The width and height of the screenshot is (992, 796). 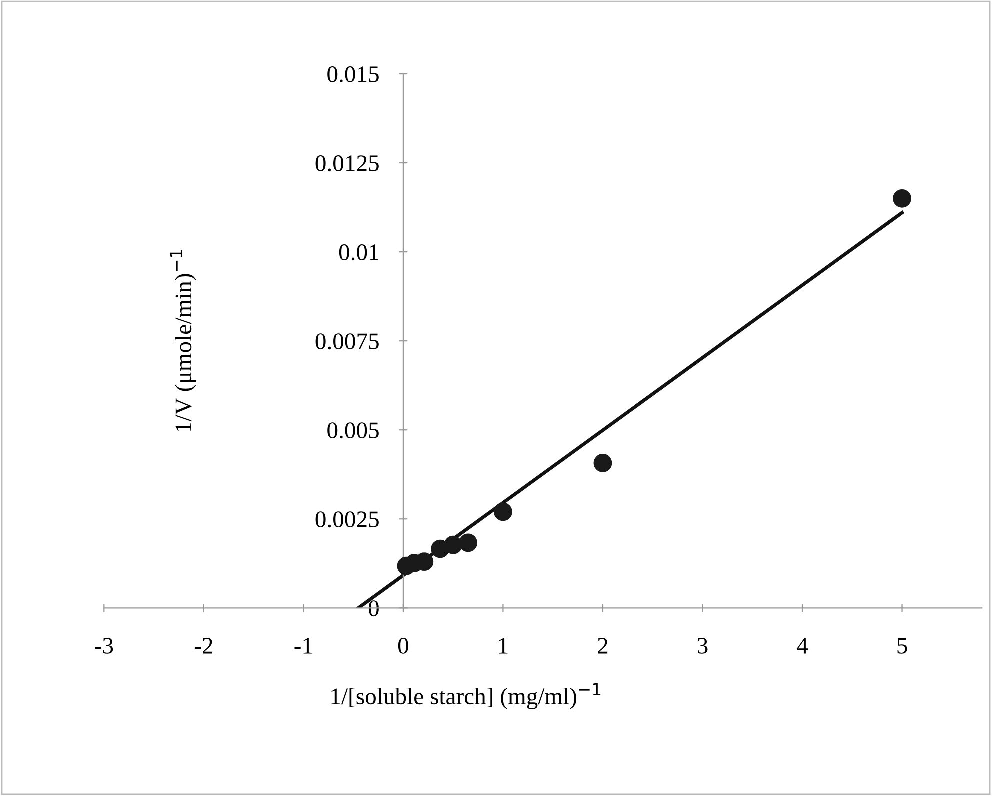 I want to click on x-tick-label: -3, so click(x=104, y=646).